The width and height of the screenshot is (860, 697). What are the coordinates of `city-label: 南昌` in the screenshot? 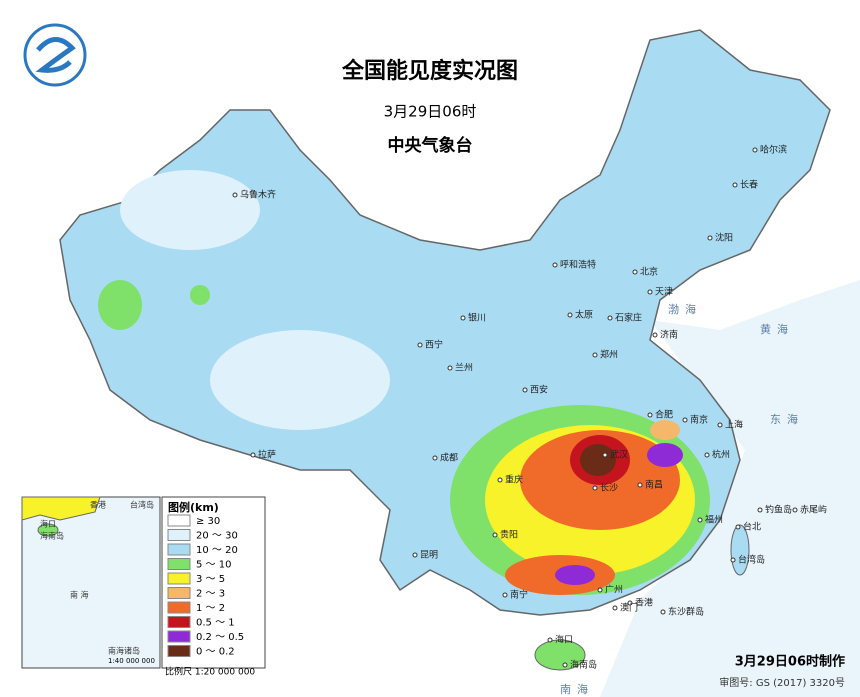 It's located at (654, 485).